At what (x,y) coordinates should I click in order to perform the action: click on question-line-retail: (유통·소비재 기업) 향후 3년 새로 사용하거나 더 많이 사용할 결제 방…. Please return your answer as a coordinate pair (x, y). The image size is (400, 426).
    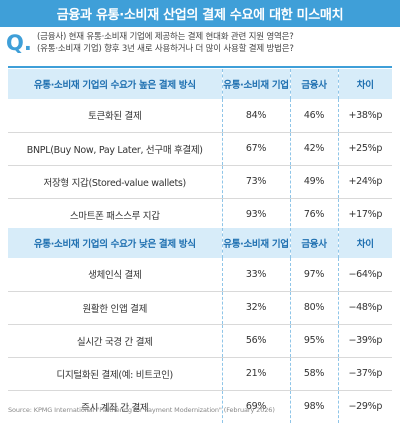
    Looking at the image, I should click on (165, 49).